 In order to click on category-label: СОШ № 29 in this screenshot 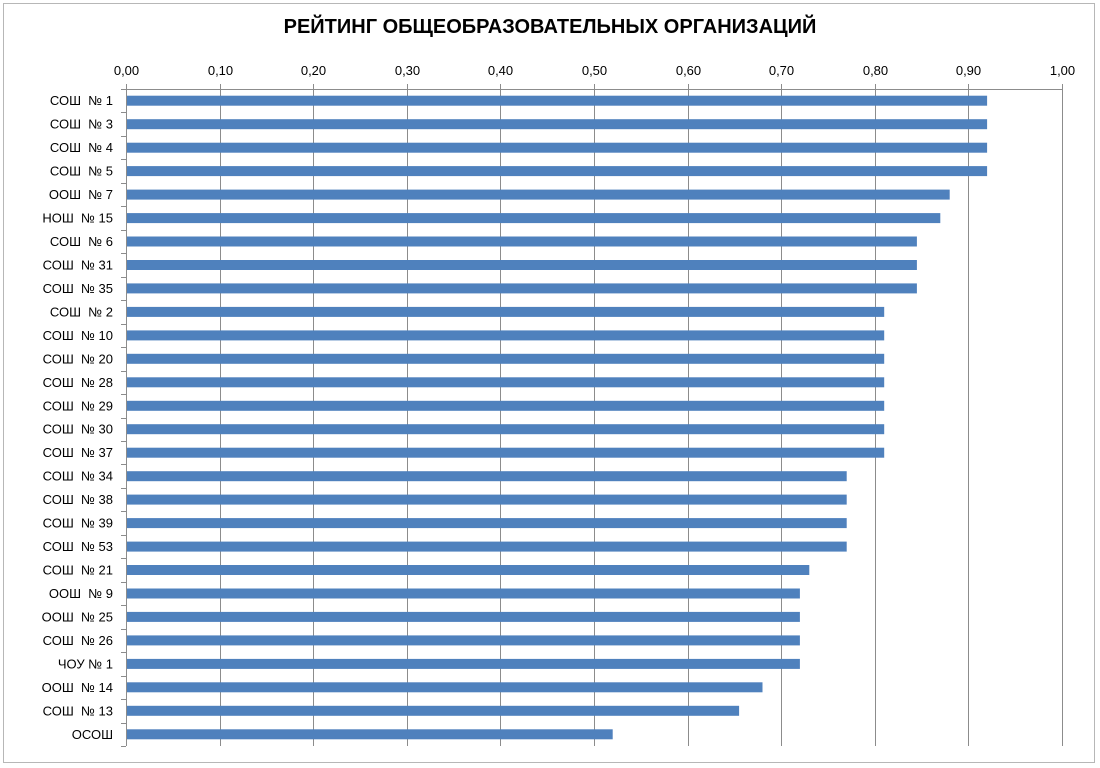, I will do `click(78, 405)`.